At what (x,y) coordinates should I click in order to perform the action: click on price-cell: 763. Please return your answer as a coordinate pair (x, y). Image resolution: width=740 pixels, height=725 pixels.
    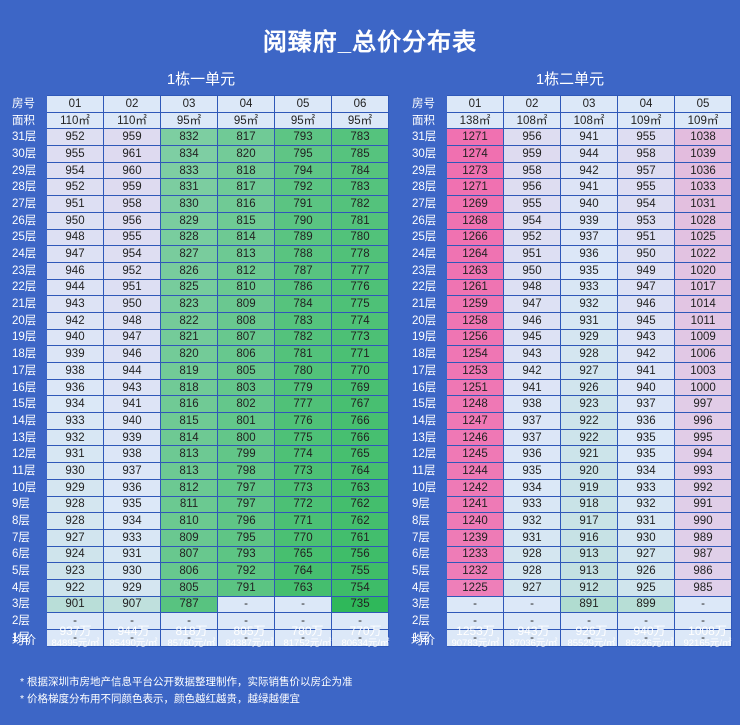
    Looking at the image, I should click on (360, 487).